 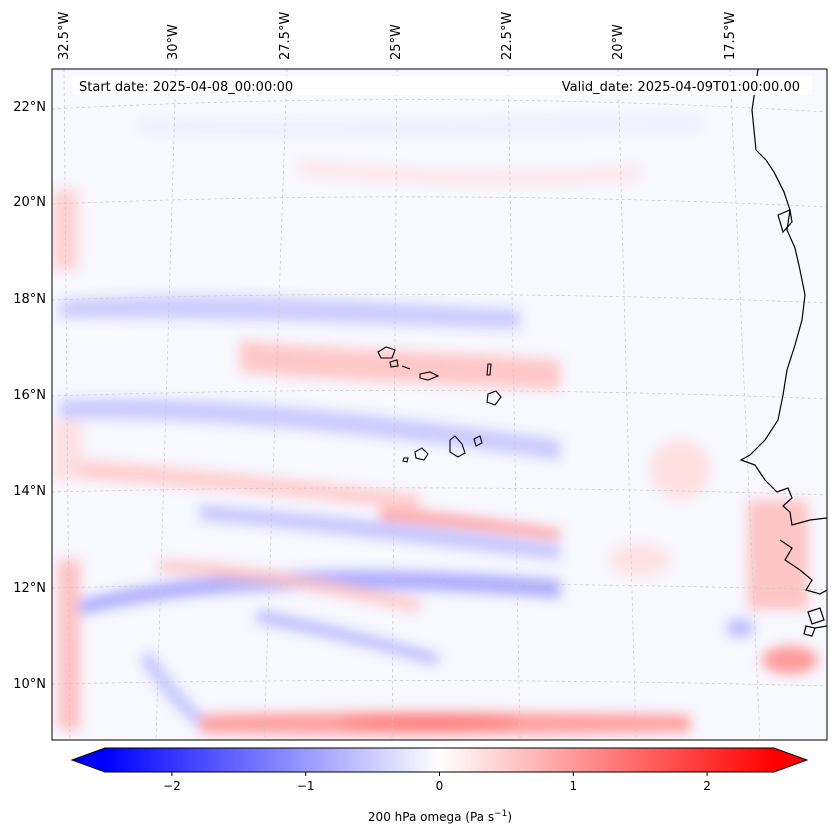 I want to click on colorbar-label: 200 hPa omega (Pa s−1), so click(x=440, y=816).